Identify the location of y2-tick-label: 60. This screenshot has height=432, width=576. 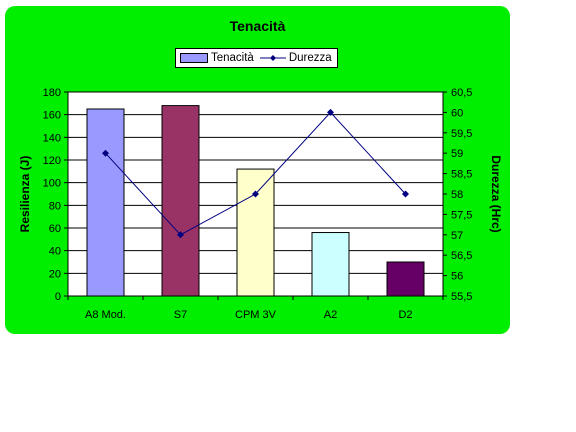
(457, 113).